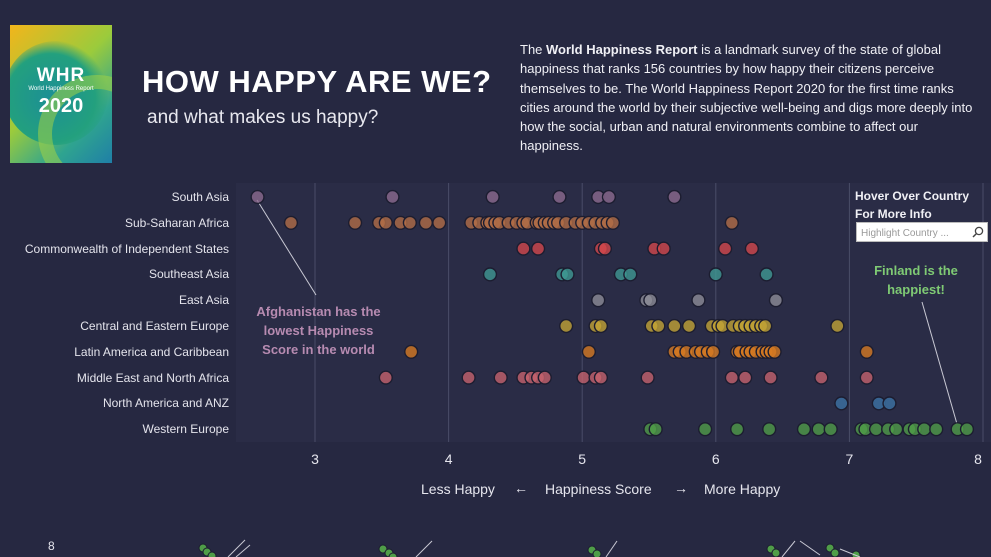 The image size is (991, 557). What do you see at coordinates (152, 377) in the screenshot?
I see `region-label: Middle East and North Africa` at bounding box center [152, 377].